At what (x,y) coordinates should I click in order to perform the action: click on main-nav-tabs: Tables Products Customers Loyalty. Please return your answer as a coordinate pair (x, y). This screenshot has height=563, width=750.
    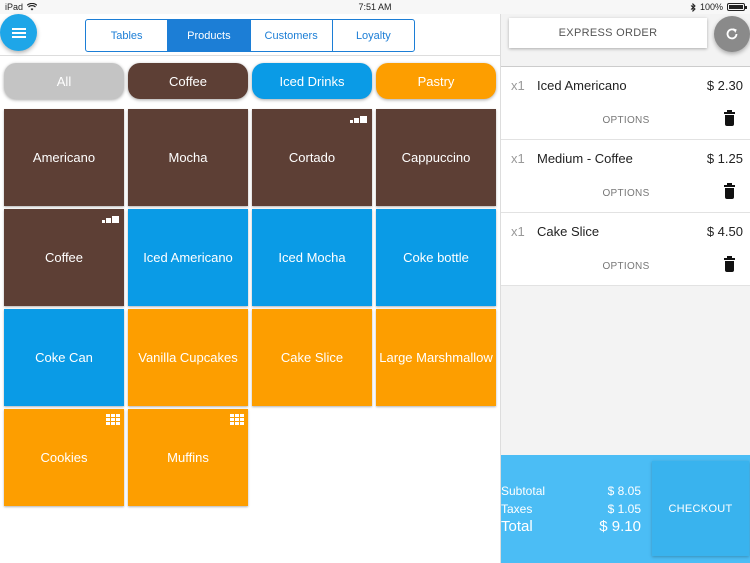
    Looking at the image, I should click on (250, 35).